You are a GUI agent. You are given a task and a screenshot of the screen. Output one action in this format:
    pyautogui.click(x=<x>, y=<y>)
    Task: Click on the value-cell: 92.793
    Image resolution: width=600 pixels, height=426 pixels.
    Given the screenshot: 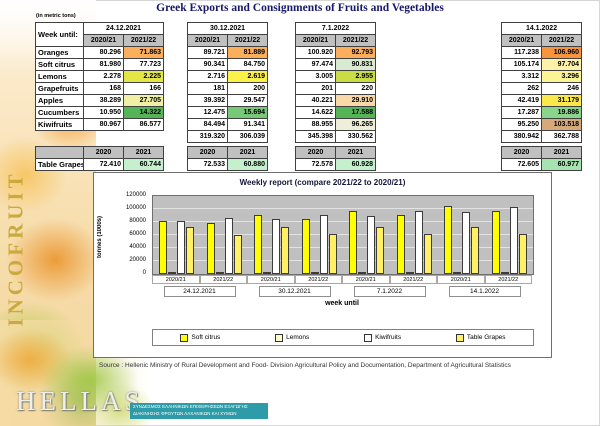 What is the action you would take?
    pyautogui.click(x=356, y=52)
    